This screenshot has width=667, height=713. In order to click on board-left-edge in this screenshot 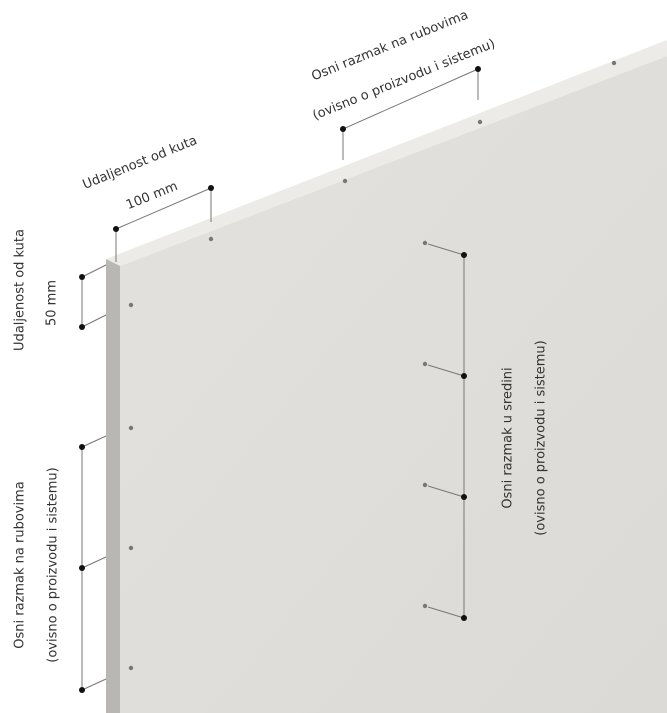, I will do `click(113, 486)`.